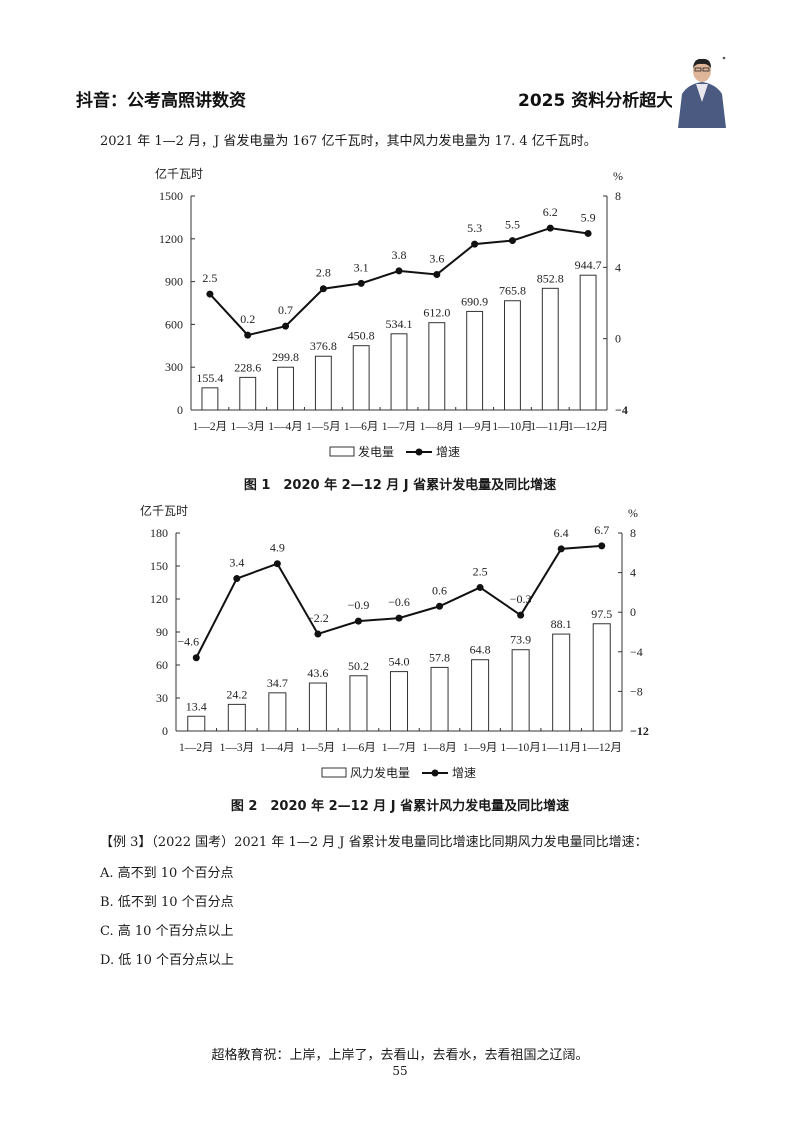  Describe the element at coordinates (236, 694) in the screenshot. I see `bar-value-label: 24.2` at that location.